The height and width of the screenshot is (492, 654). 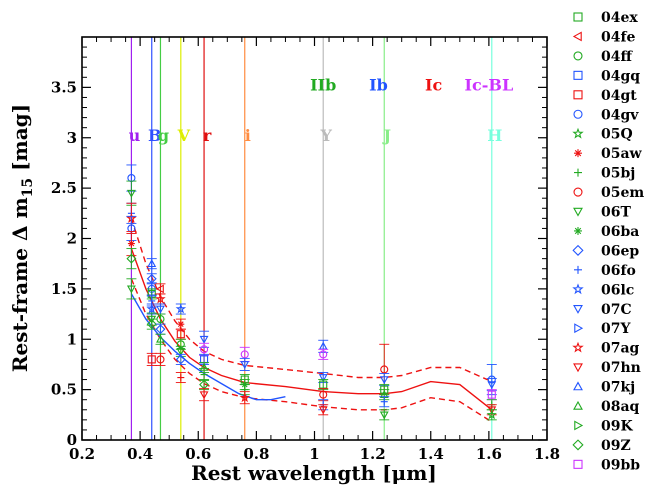 I want to click on legend-item-05aw: 05aw, so click(x=608, y=154).